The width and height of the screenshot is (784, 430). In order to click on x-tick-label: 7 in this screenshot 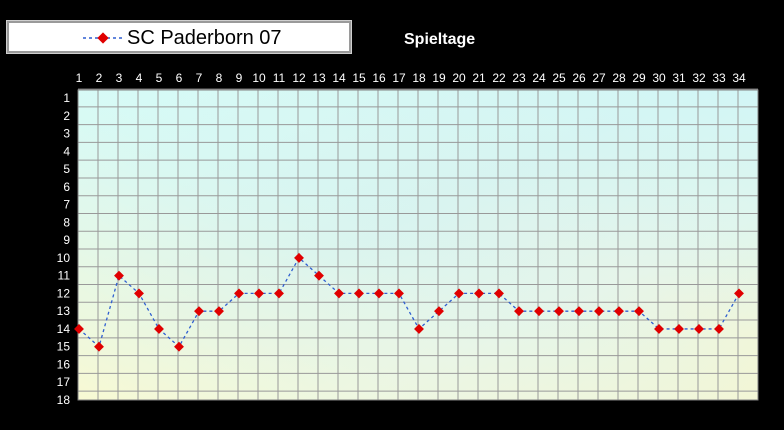, I will do `click(199, 78)`.